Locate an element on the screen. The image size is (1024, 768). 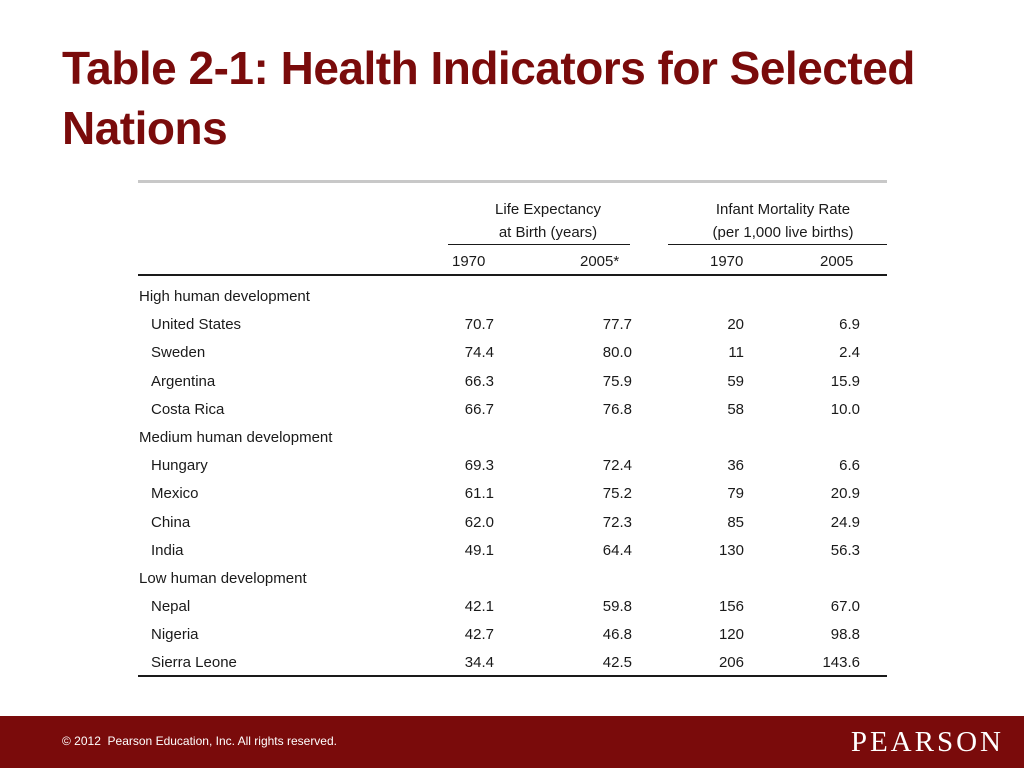
table-row: Nepal 42.1 59.8 156 67.0 is located at coordinates (512, 607).